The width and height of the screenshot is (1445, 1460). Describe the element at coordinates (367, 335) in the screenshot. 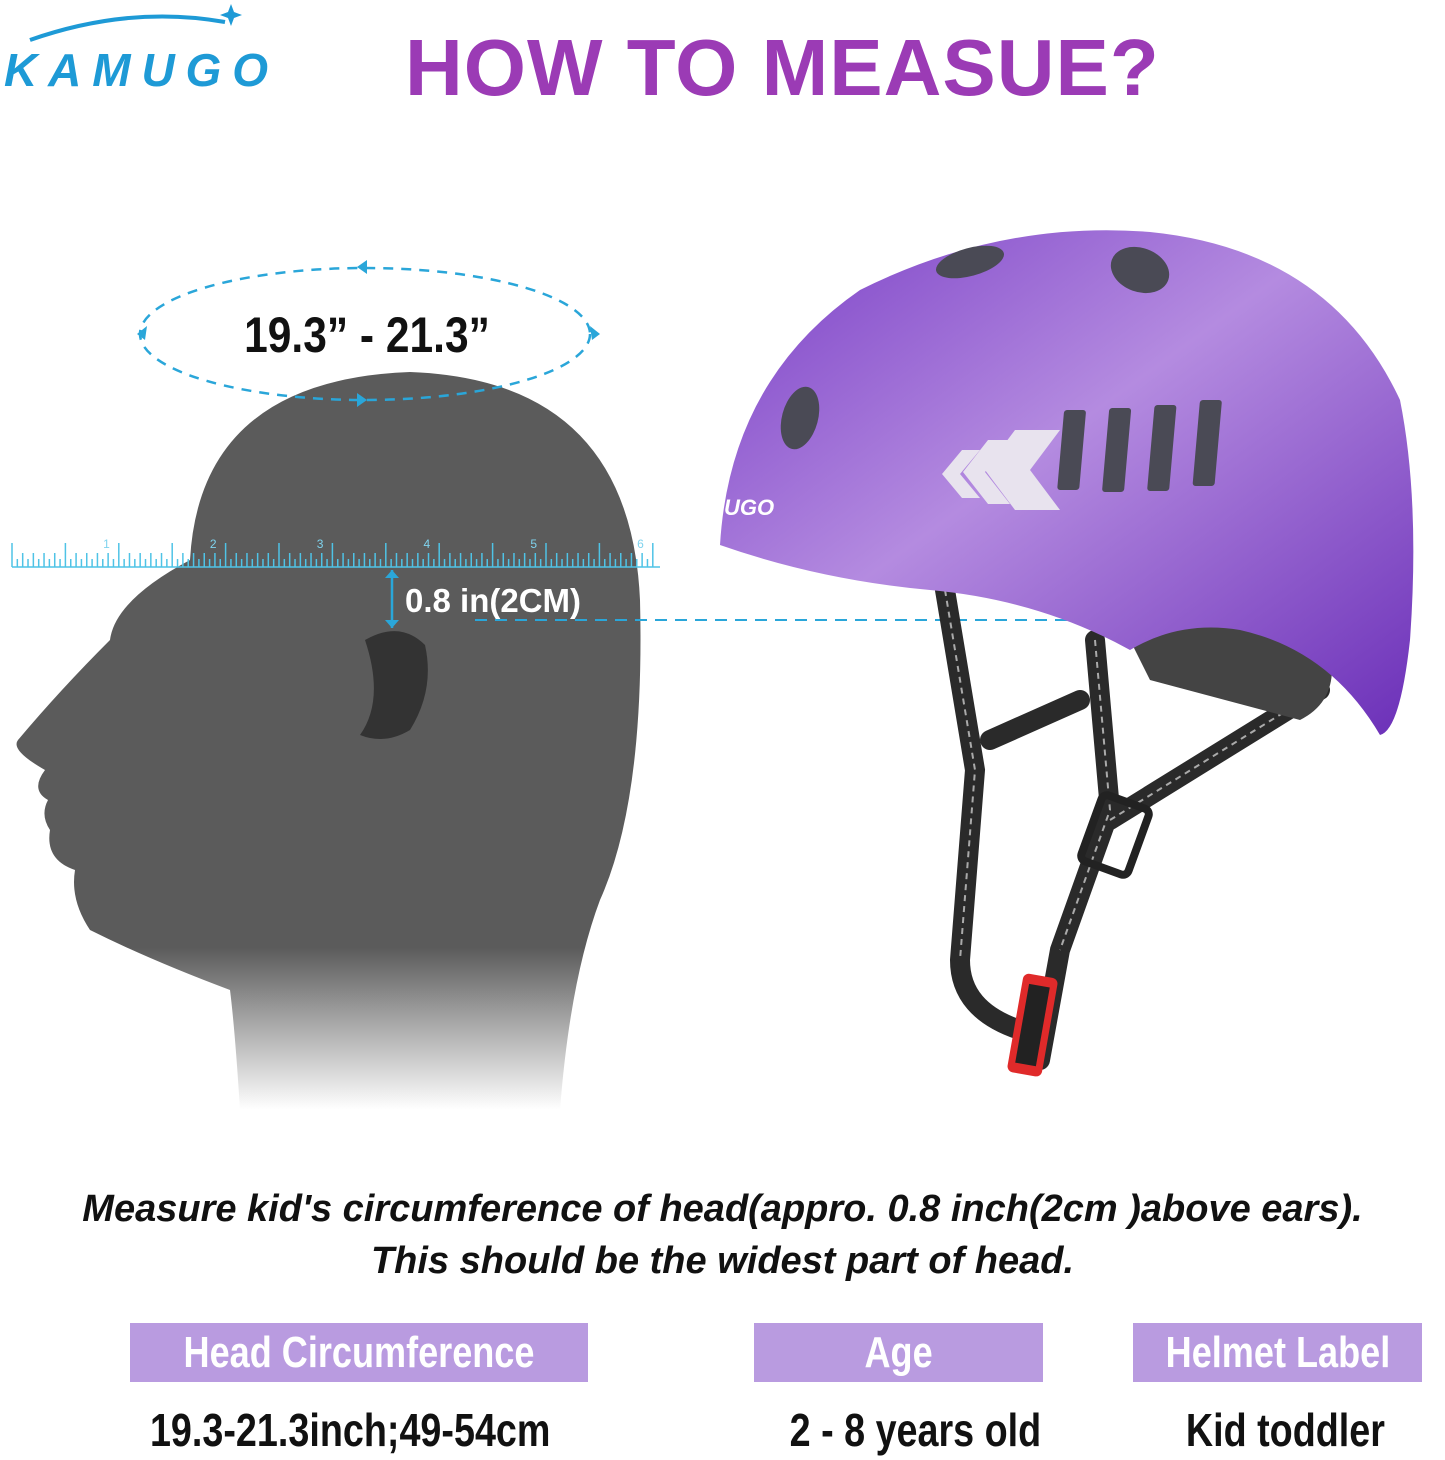

I see `circumference-range: 19.3” - 21.3”` at that location.